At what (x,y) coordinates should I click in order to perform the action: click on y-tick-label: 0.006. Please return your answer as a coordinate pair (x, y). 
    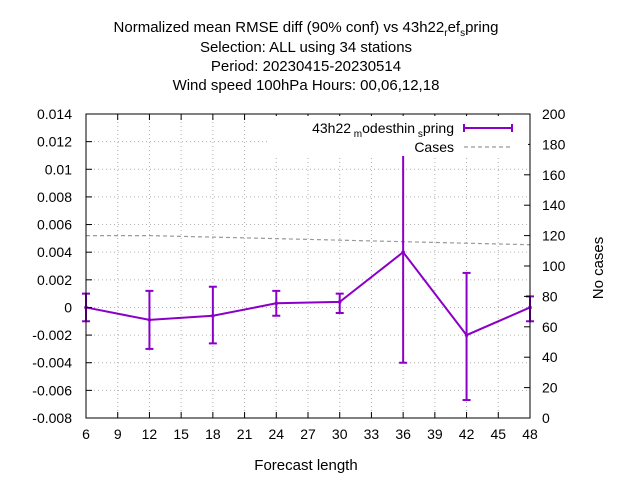
    Looking at the image, I should click on (54, 225).